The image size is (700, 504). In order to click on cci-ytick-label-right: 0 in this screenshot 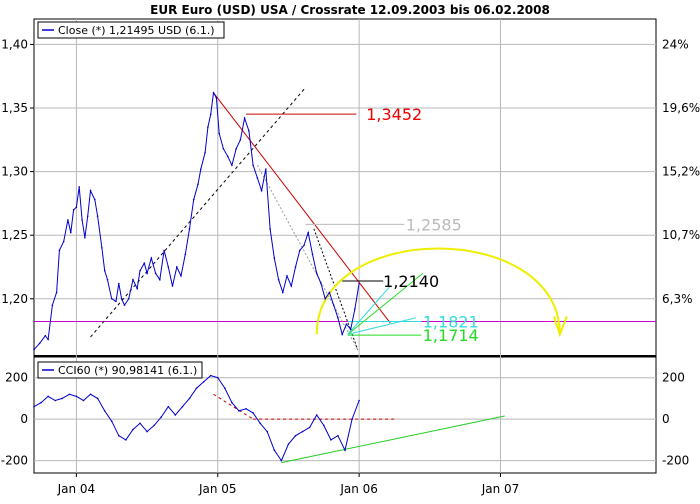, I will do `click(666, 419)`.